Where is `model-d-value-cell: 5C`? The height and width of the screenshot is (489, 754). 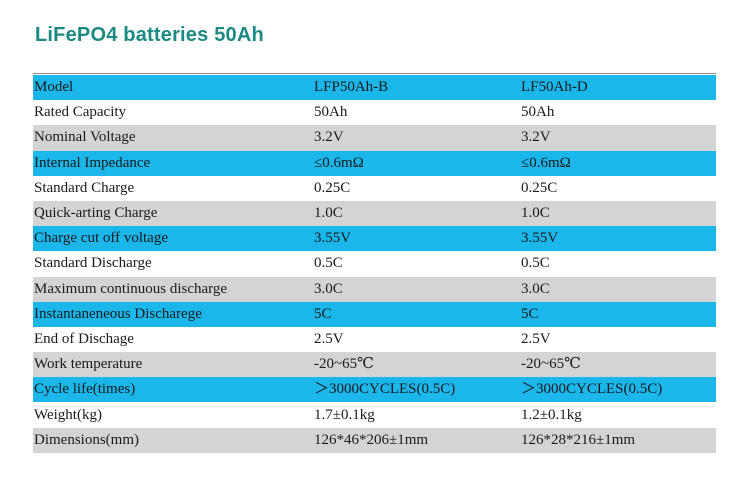
model-d-value-cell: 5C is located at coordinates (618, 314).